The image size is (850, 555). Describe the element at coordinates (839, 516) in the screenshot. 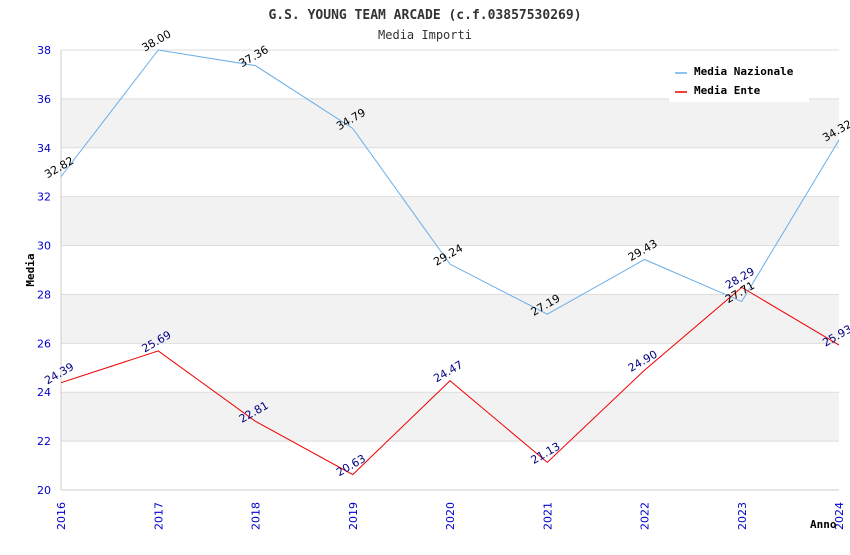

I see `x-tick-label: 2024` at that location.